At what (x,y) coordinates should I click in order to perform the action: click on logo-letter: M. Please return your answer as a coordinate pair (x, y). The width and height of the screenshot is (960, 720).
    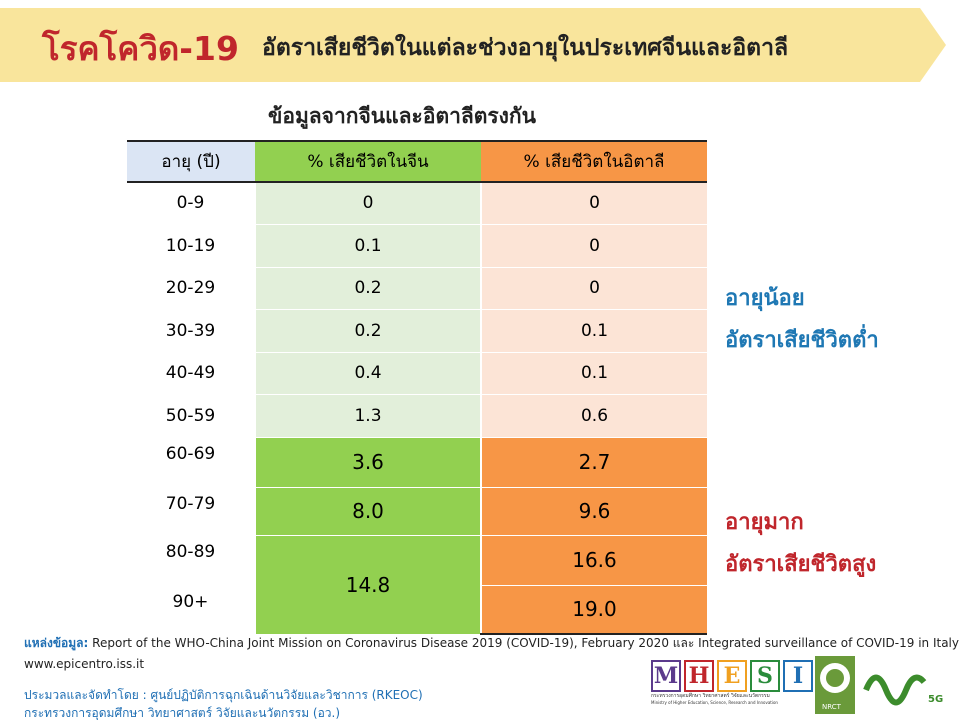
    Looking at the image, I should click on (666, 676).